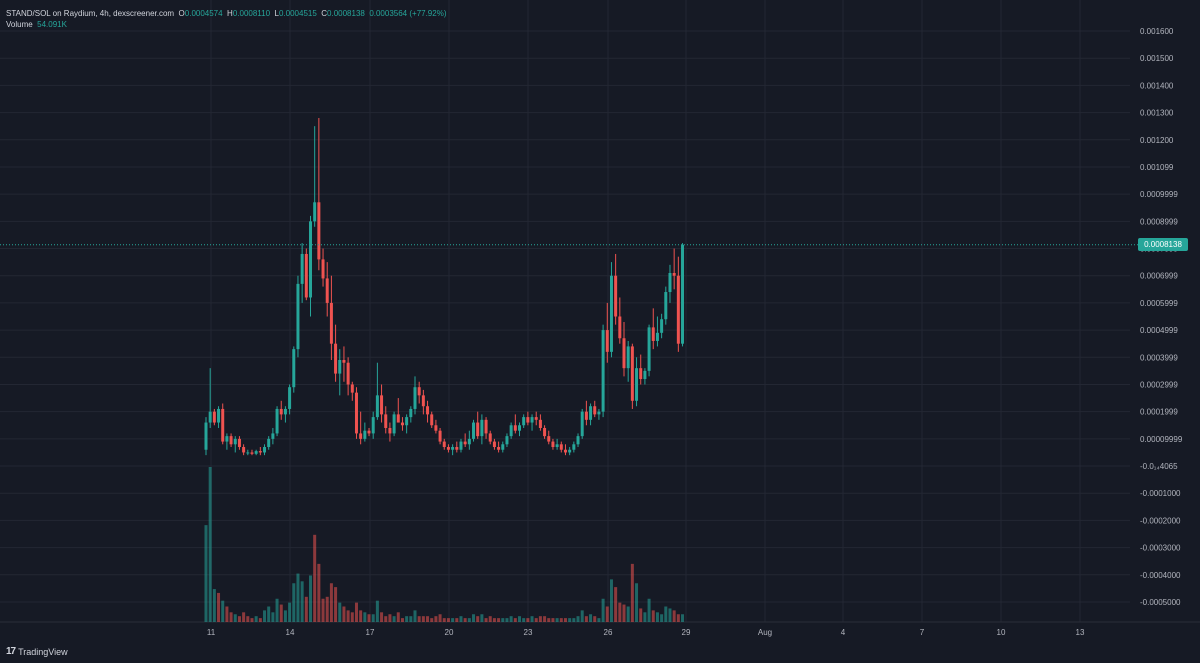  What do you see at coordinates (408, 13) in the screenshot?
I see `change-value: 0.0003564 (+77.92%)` at bounding box center [408, 13].